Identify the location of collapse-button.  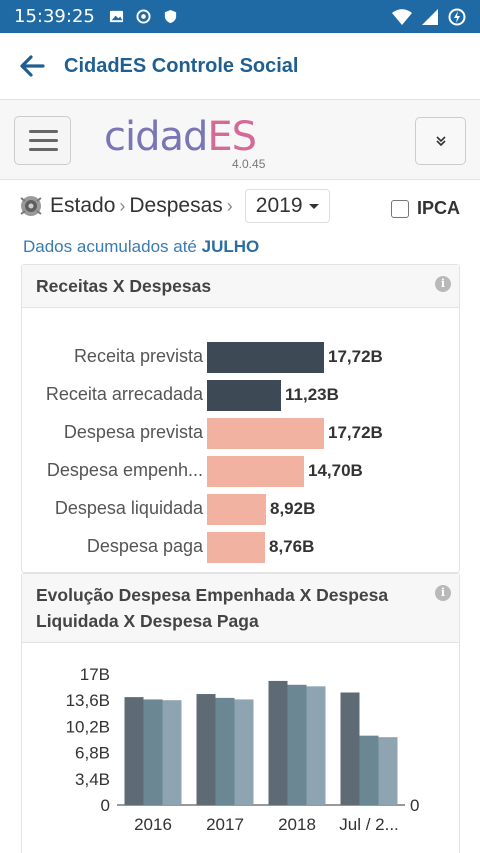
(440, 141).